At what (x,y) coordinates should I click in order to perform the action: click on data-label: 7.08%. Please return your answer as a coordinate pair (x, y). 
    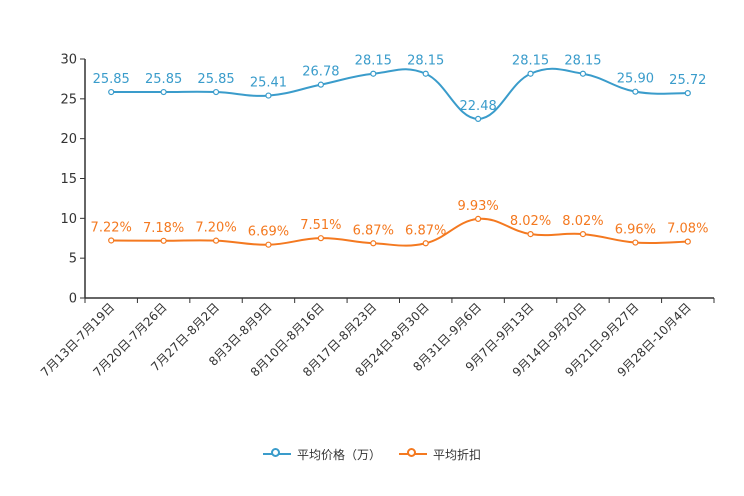
    Looking at the image, I should click on (687, 229).